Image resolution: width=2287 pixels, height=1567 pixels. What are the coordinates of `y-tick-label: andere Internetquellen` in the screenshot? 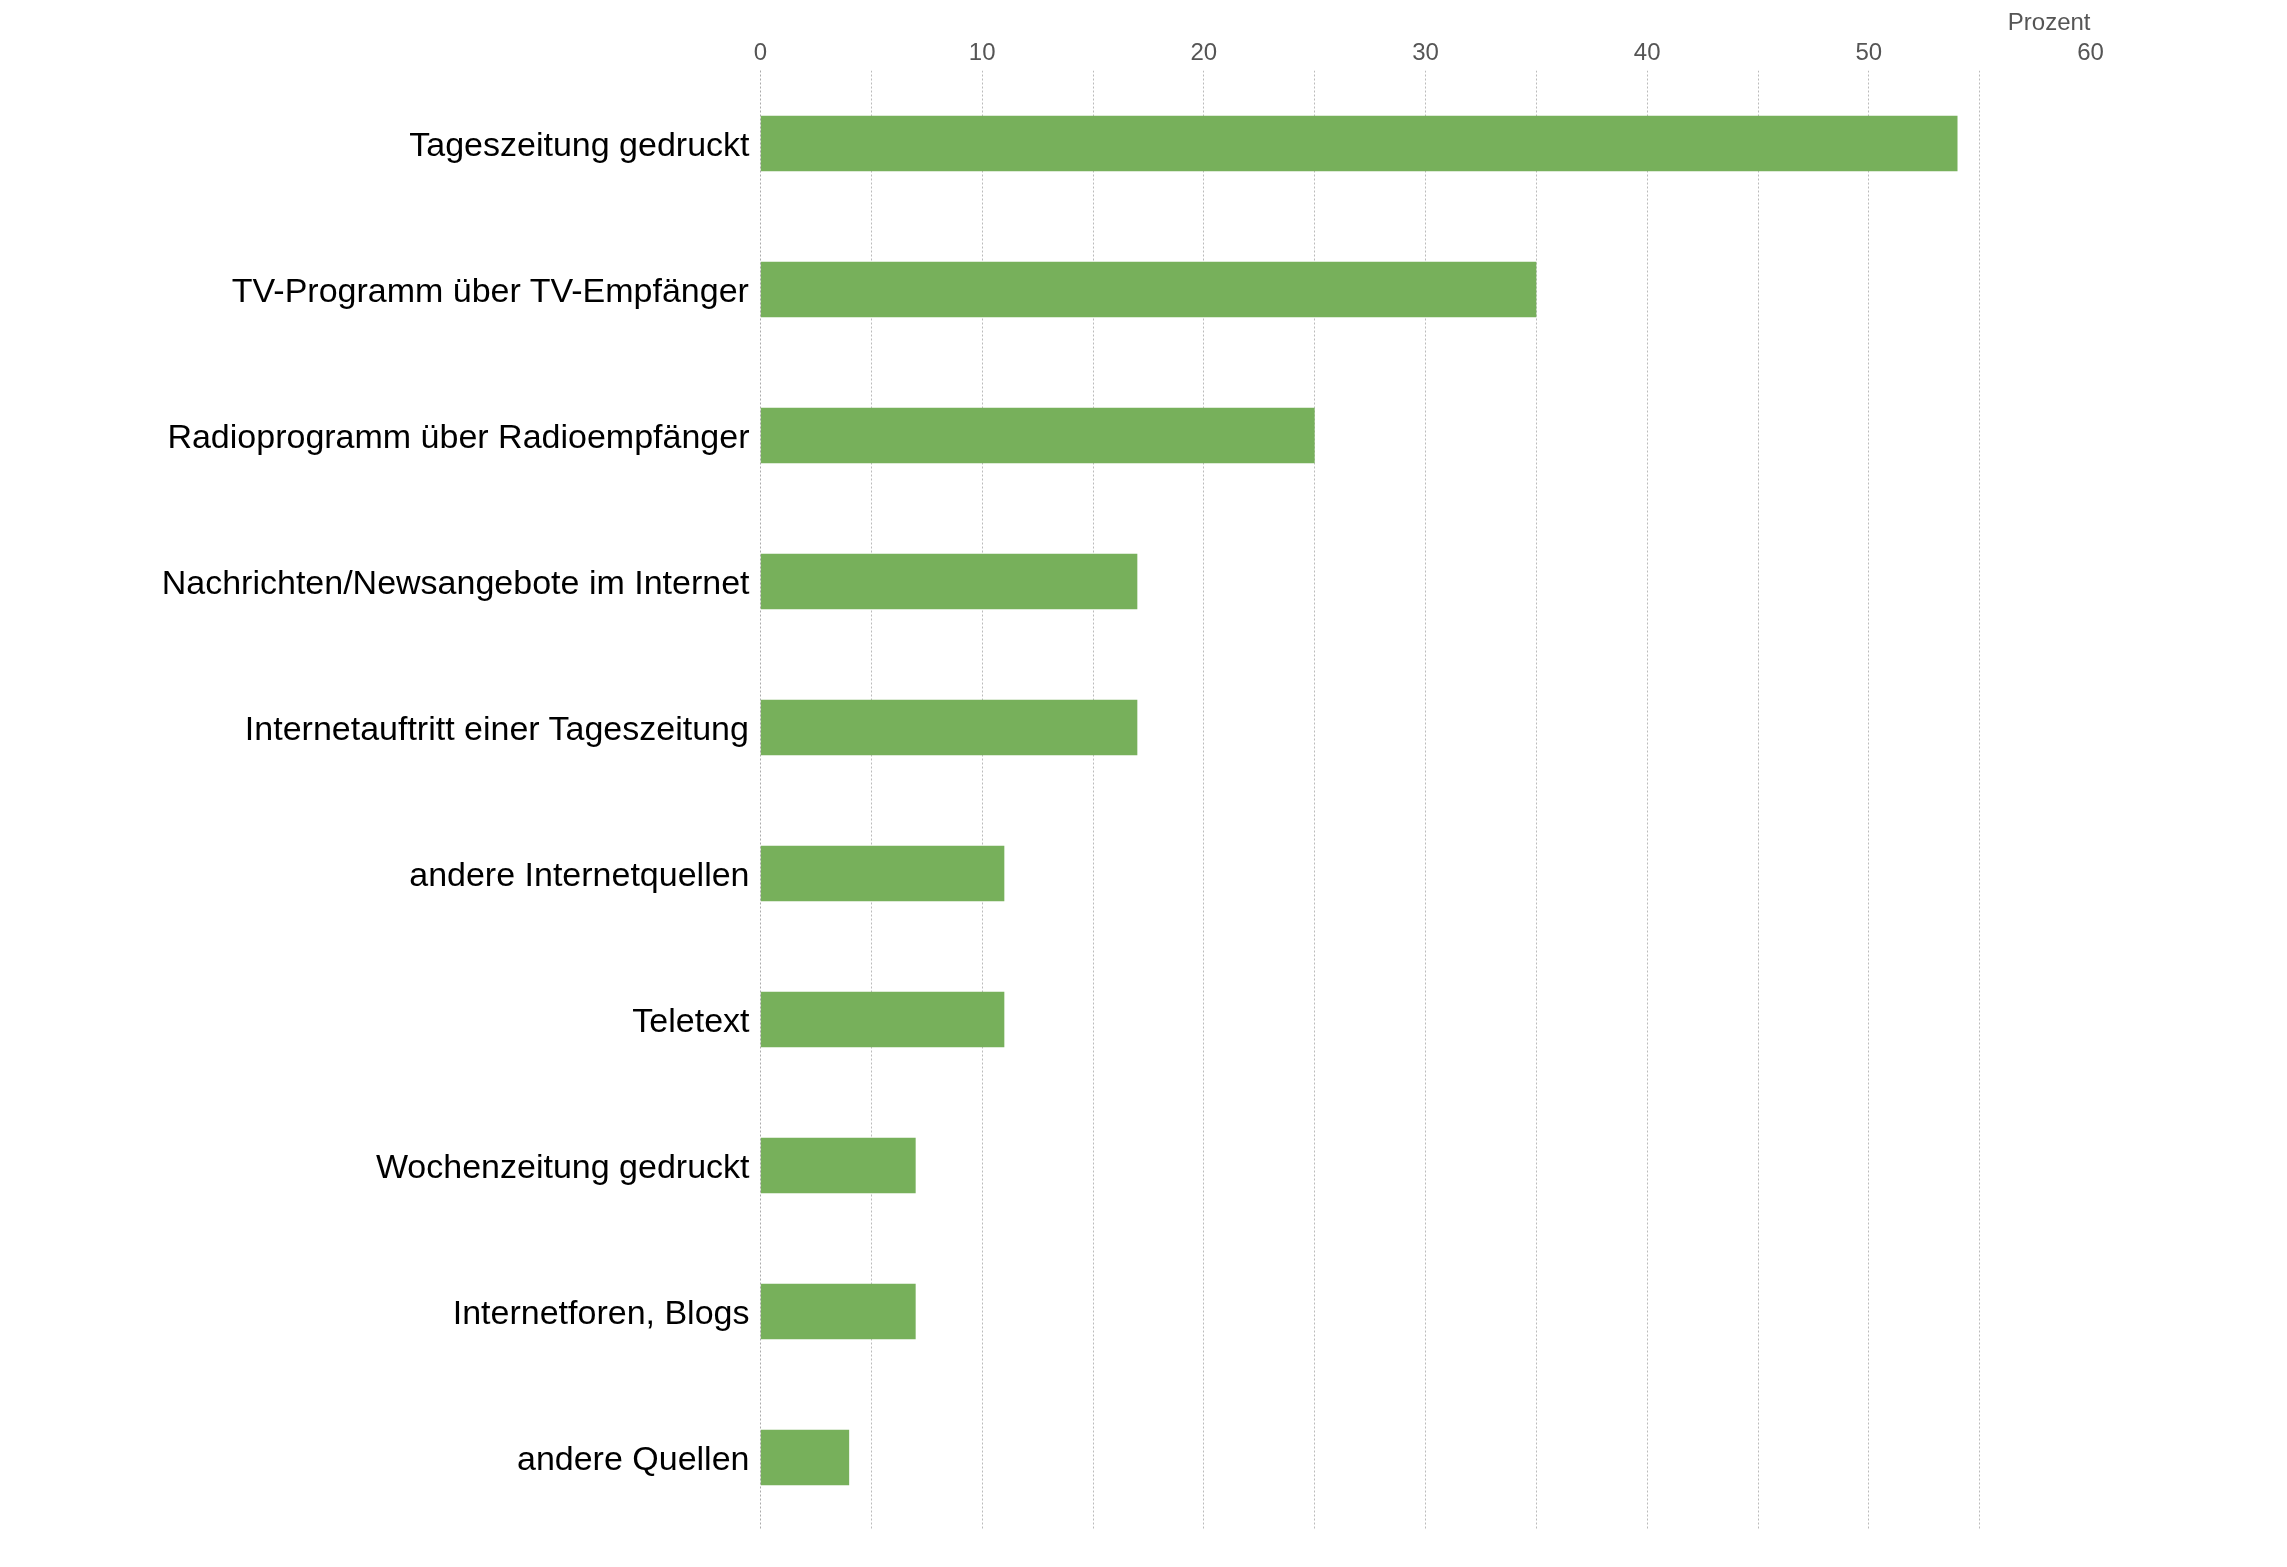 It's located at (579, 873).